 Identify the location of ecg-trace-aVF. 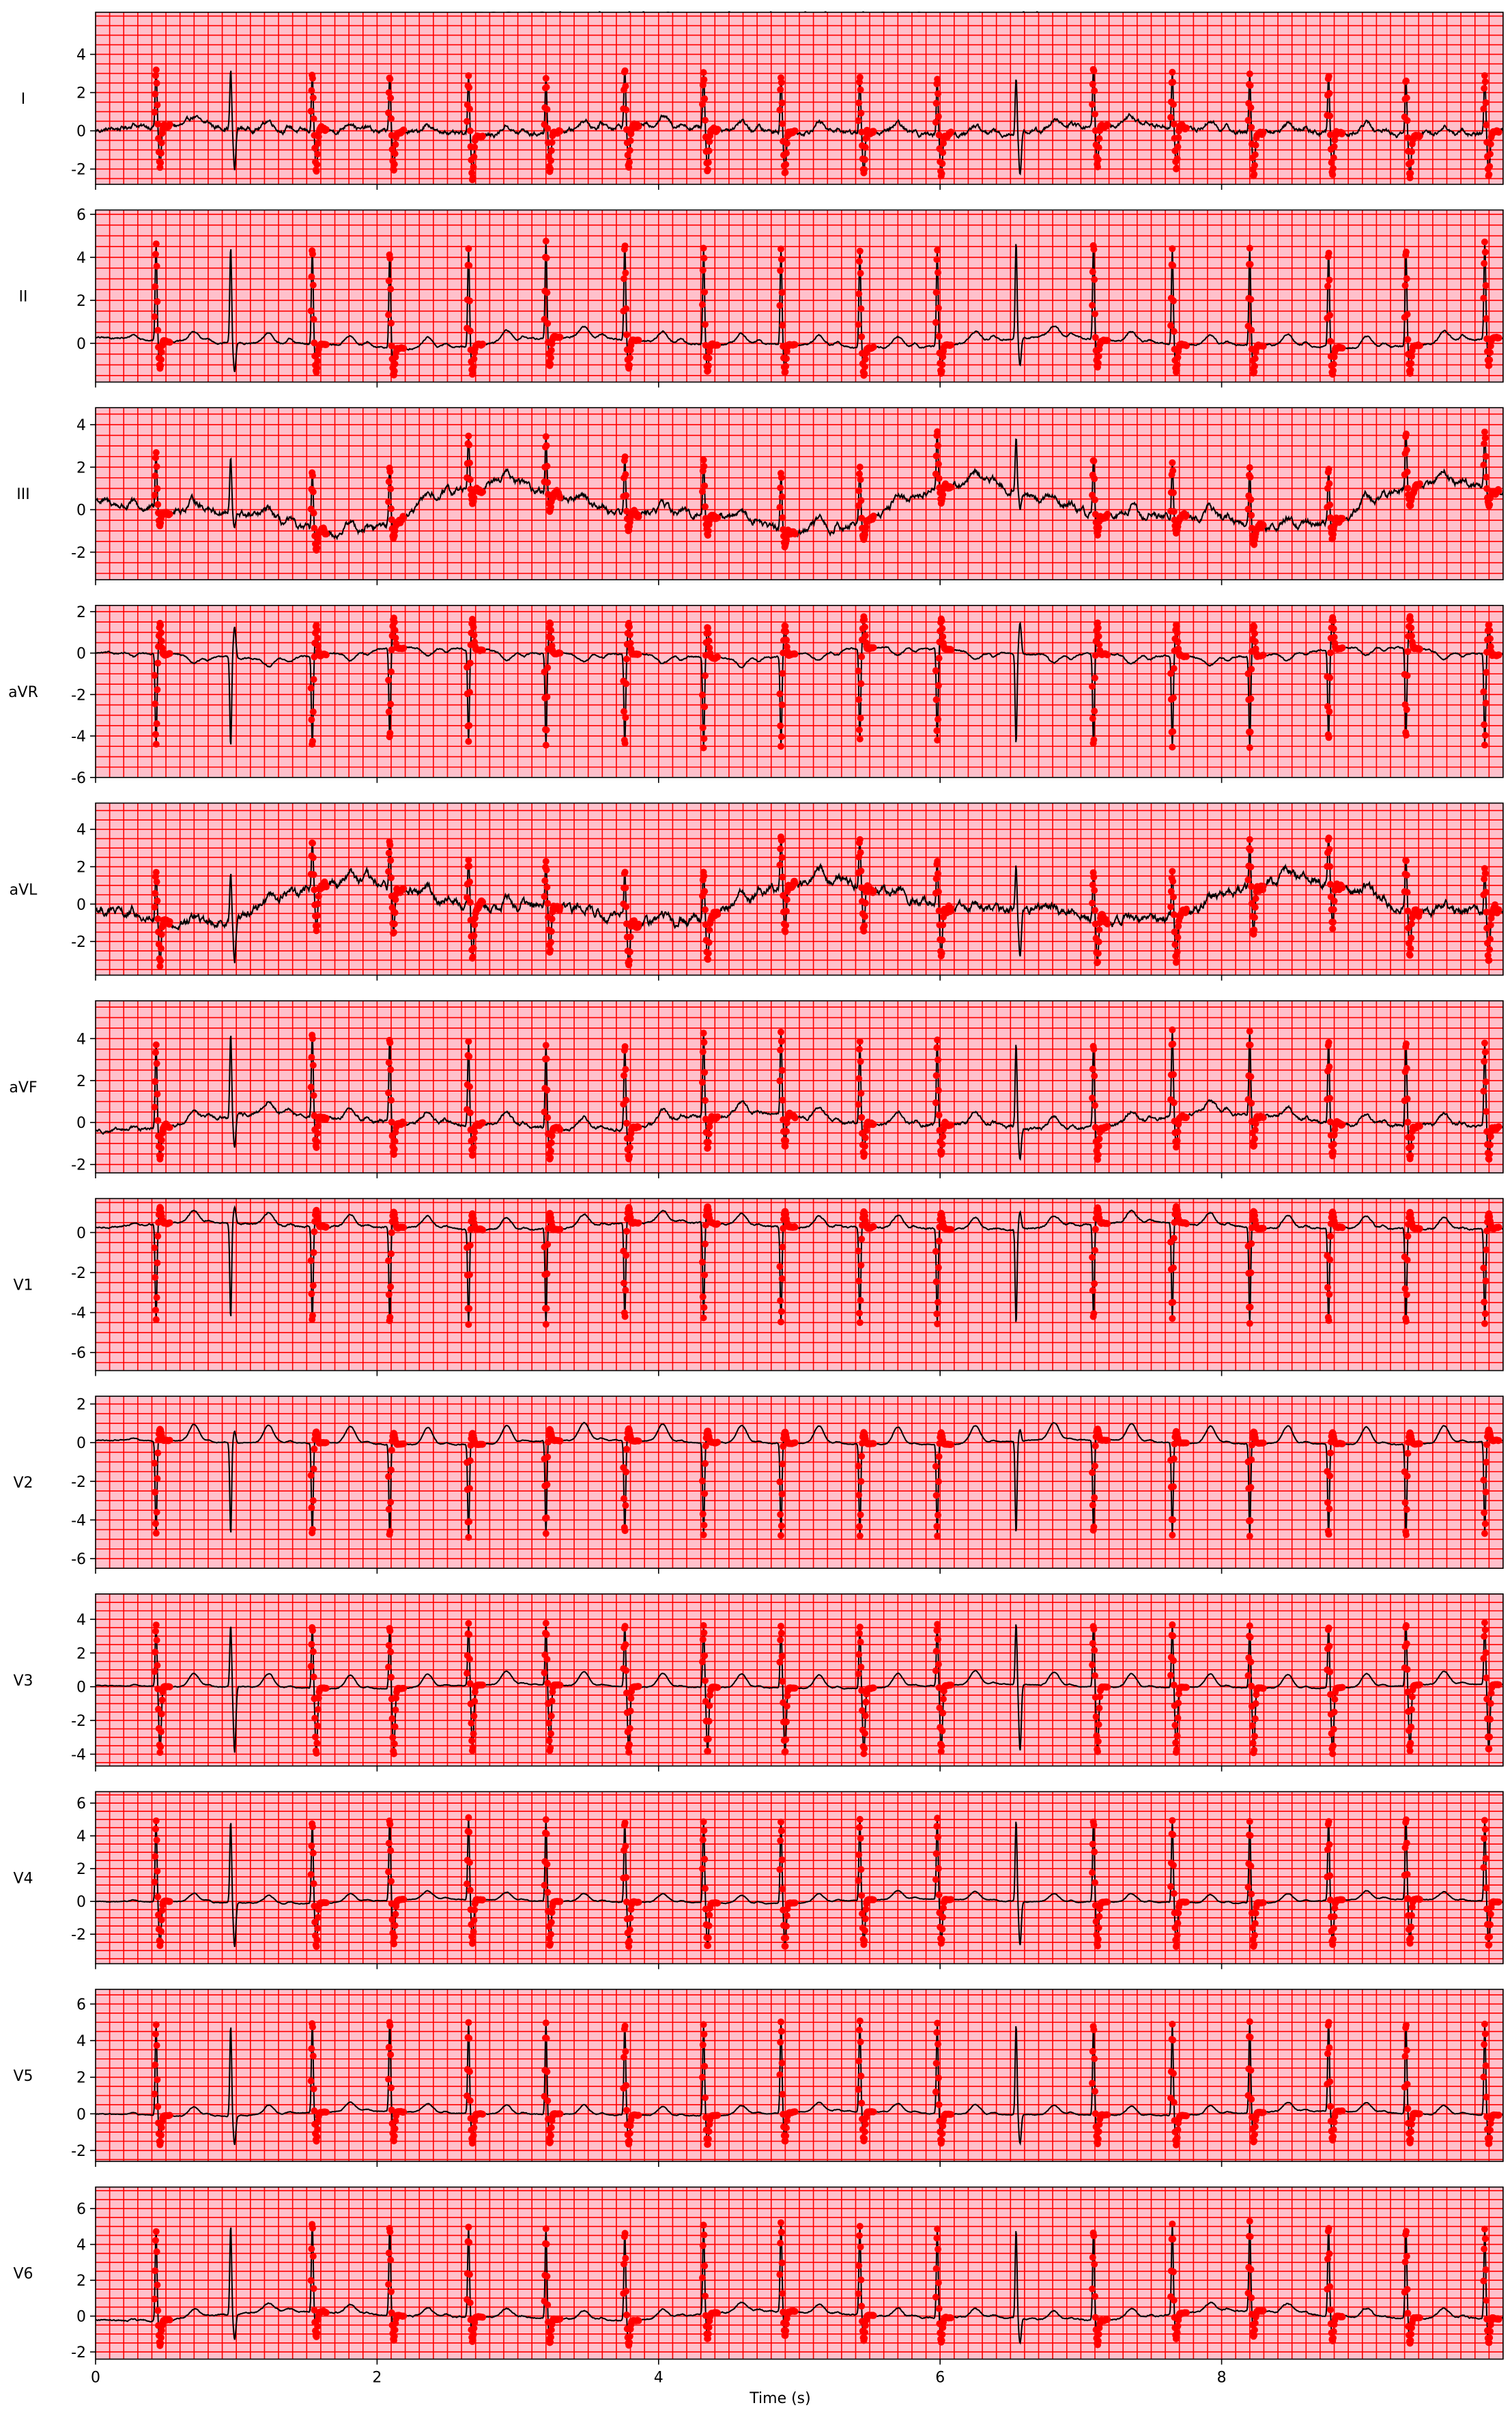
(800, 1096).